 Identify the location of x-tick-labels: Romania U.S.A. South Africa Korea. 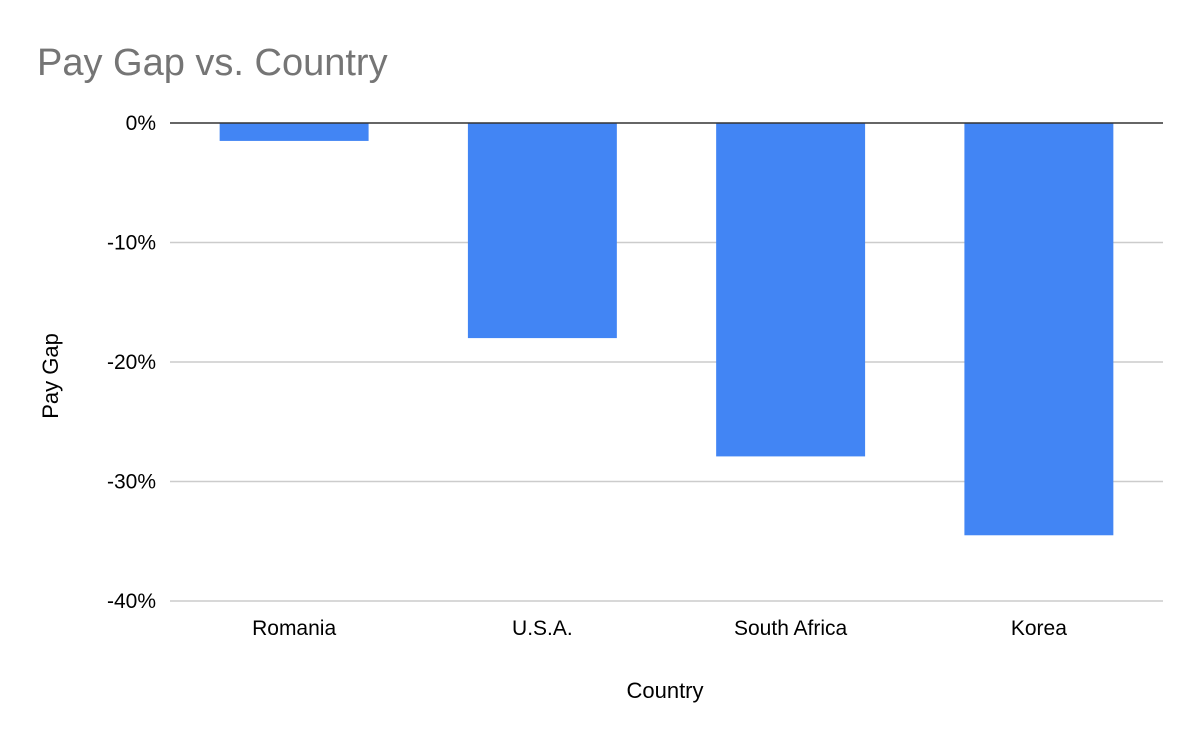
(659, 628).